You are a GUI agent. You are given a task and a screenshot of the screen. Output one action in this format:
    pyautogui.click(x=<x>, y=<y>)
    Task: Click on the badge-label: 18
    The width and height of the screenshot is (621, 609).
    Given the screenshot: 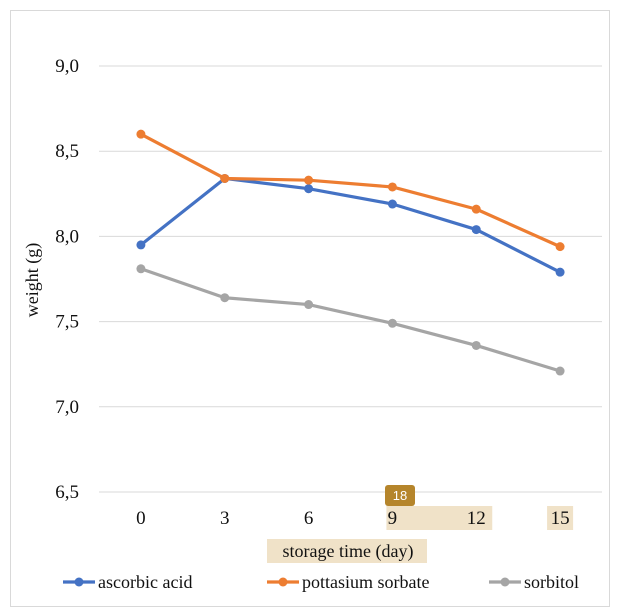 What is the action you would take?
    pyautogui.click(x=400, y=495)
    